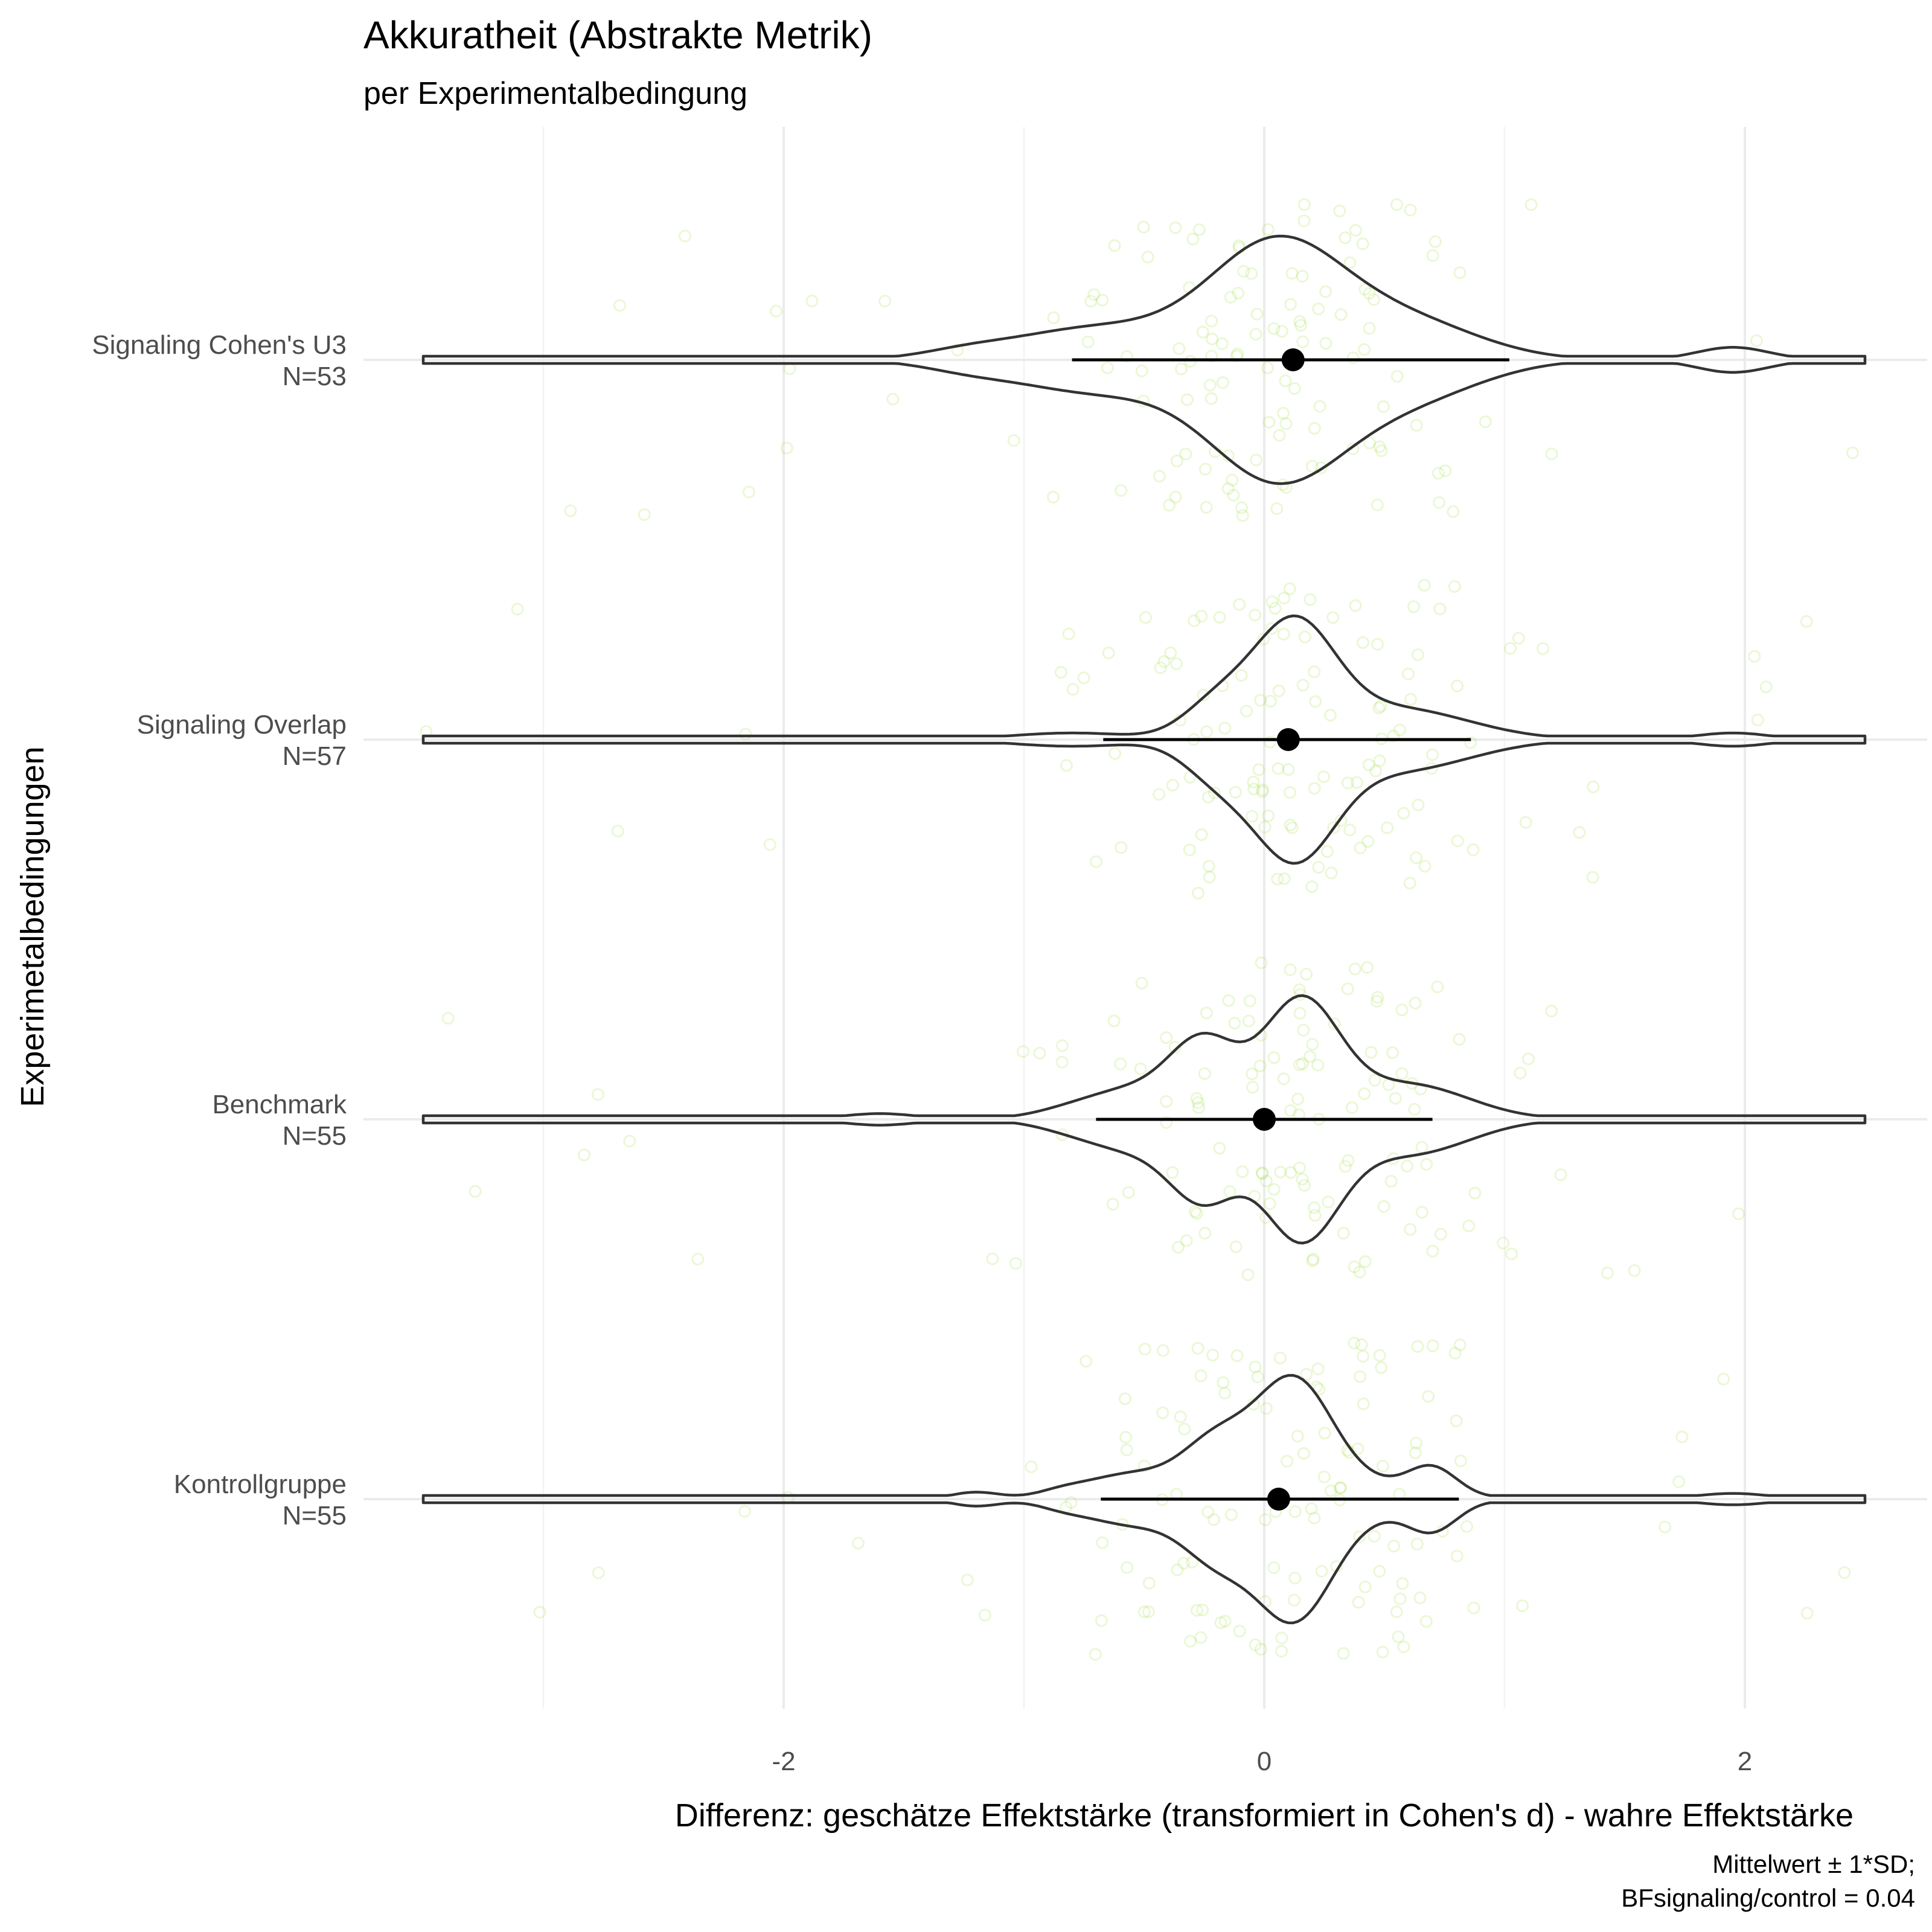  What do you see at coordinates (1144, 1119) in the screenshot?
I see `violin-shape` at bounding box center [1144, 1119].